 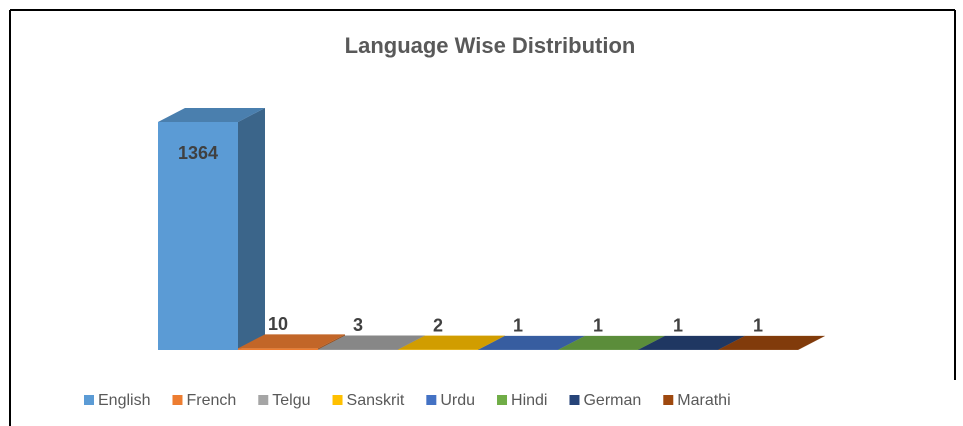 I want to click on legend-label: Sanskrit, so click(x=376, y=400).